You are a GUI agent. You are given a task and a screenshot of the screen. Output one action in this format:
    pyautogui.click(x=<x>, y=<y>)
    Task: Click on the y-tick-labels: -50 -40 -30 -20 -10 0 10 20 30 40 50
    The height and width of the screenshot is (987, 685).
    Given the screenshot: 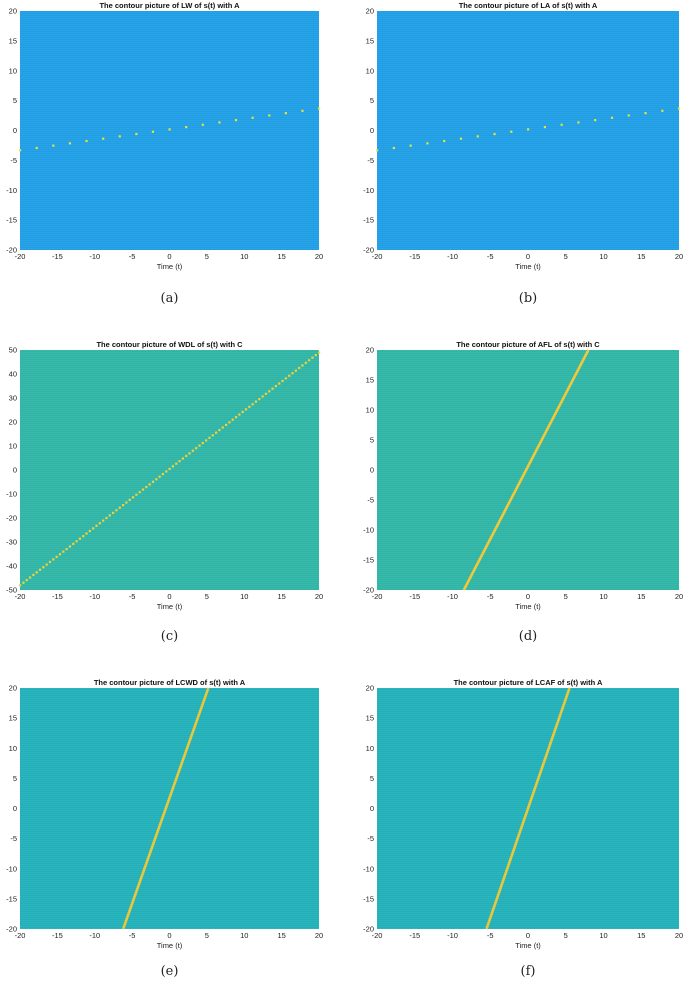 What is the action you would take?
    pyautogui.click(x=11, y=470)
    